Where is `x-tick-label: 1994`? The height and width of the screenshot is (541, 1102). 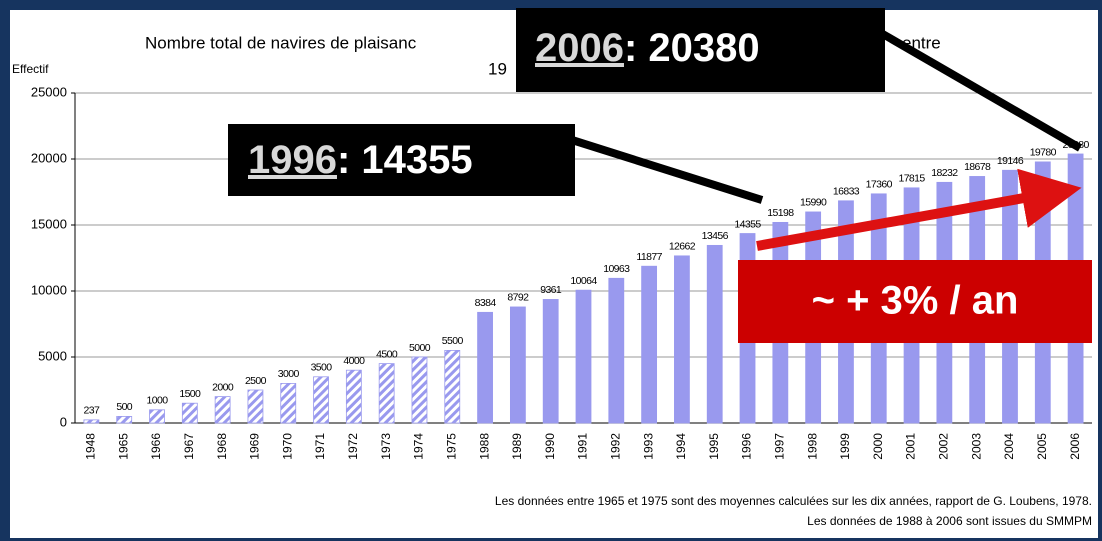 x-tick-label: 1994 is located at coordinates (681, 446).